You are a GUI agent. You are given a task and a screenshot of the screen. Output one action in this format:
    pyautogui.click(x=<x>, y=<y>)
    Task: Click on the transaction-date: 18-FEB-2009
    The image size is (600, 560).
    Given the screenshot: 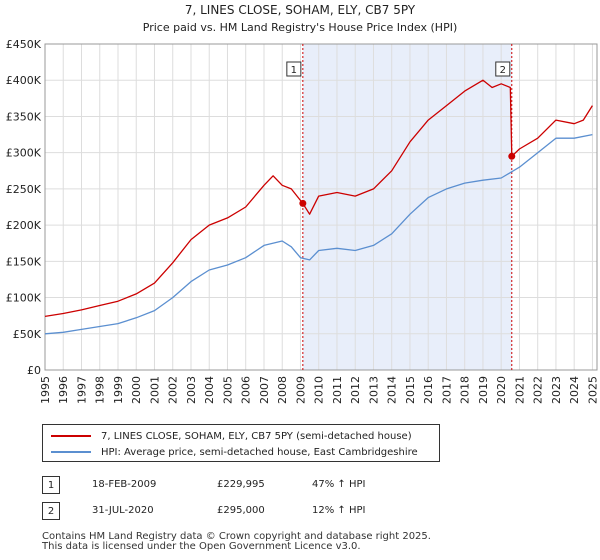 What is the action you would take?
    pyautogui.click(x=124, y=484)
    